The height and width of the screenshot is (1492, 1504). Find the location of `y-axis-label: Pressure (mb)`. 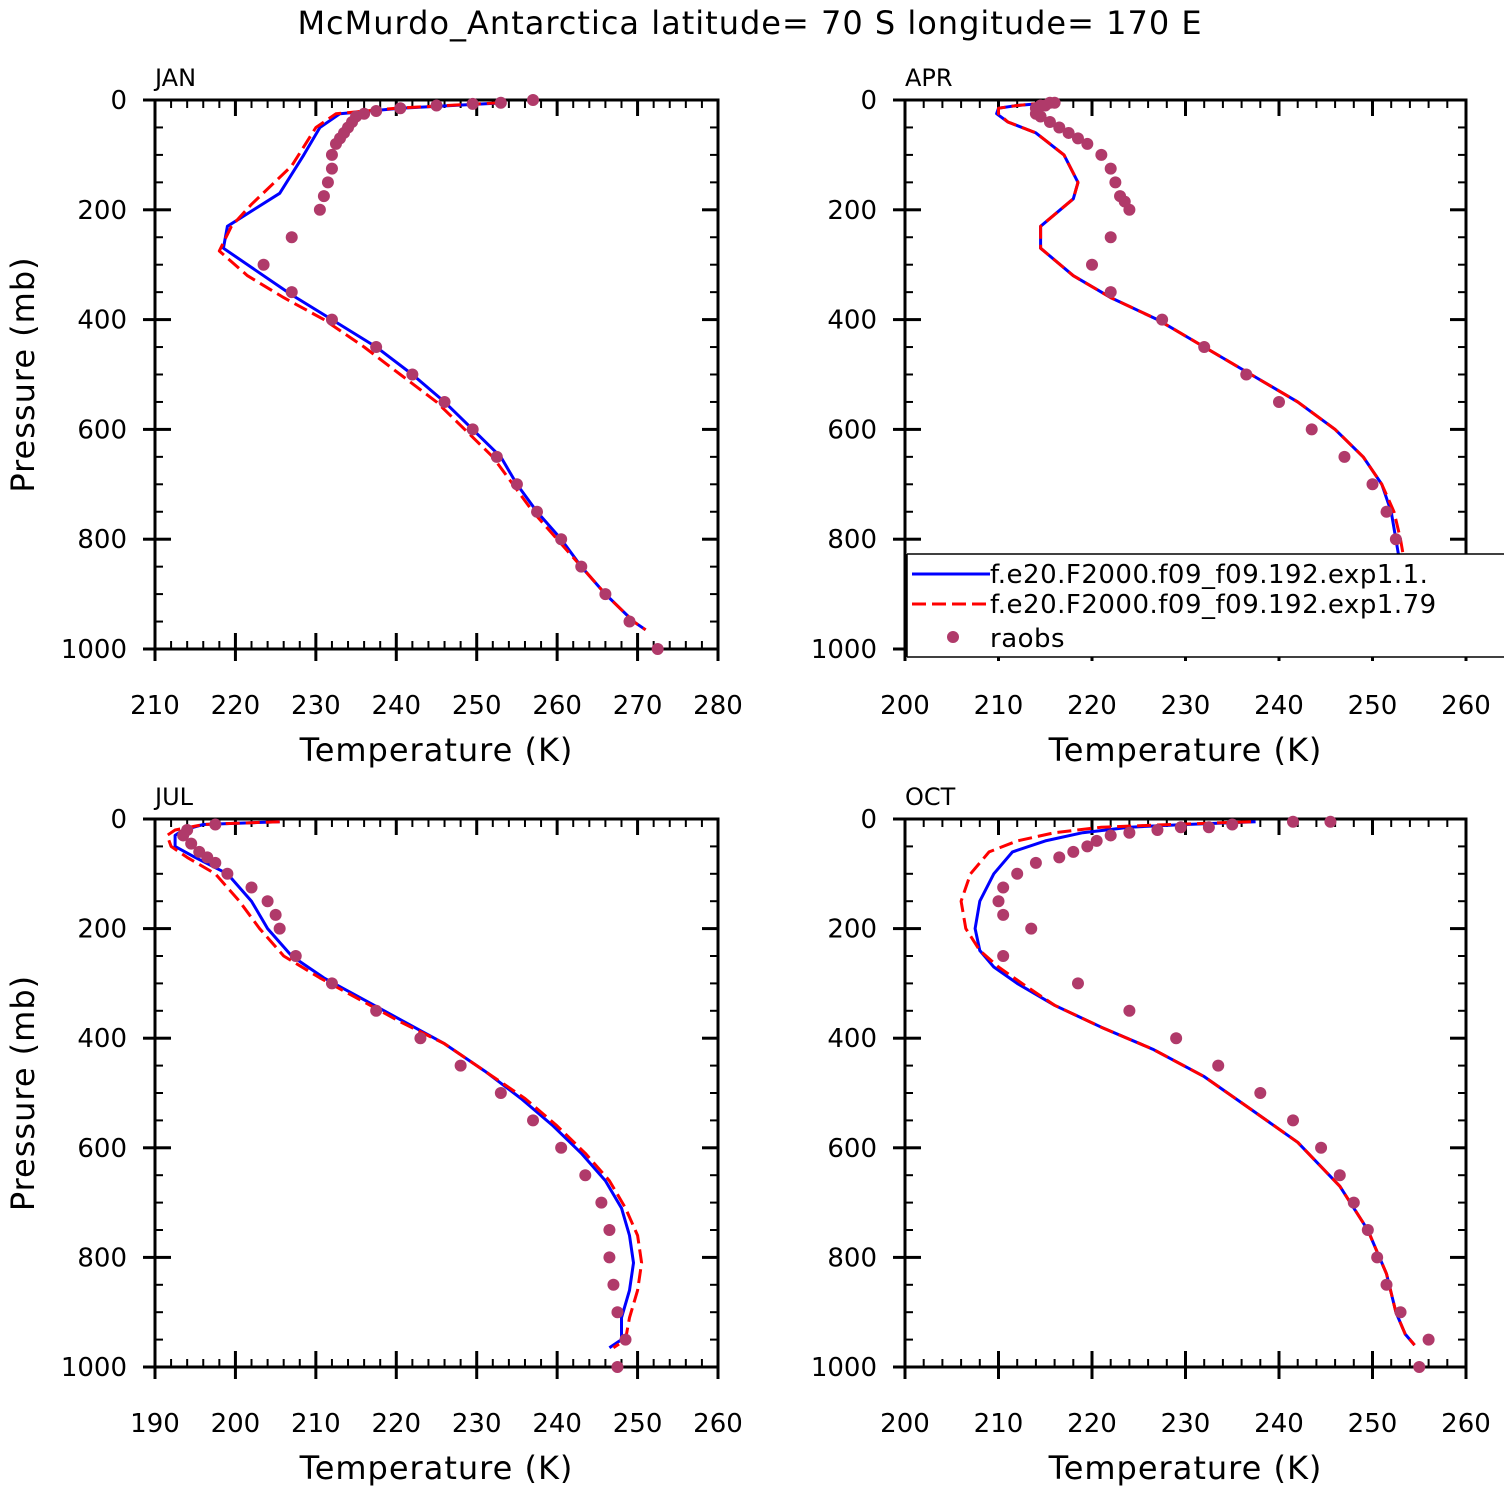

y-axis-label: Pressure (mb) is located at coordinates (23, 1093).